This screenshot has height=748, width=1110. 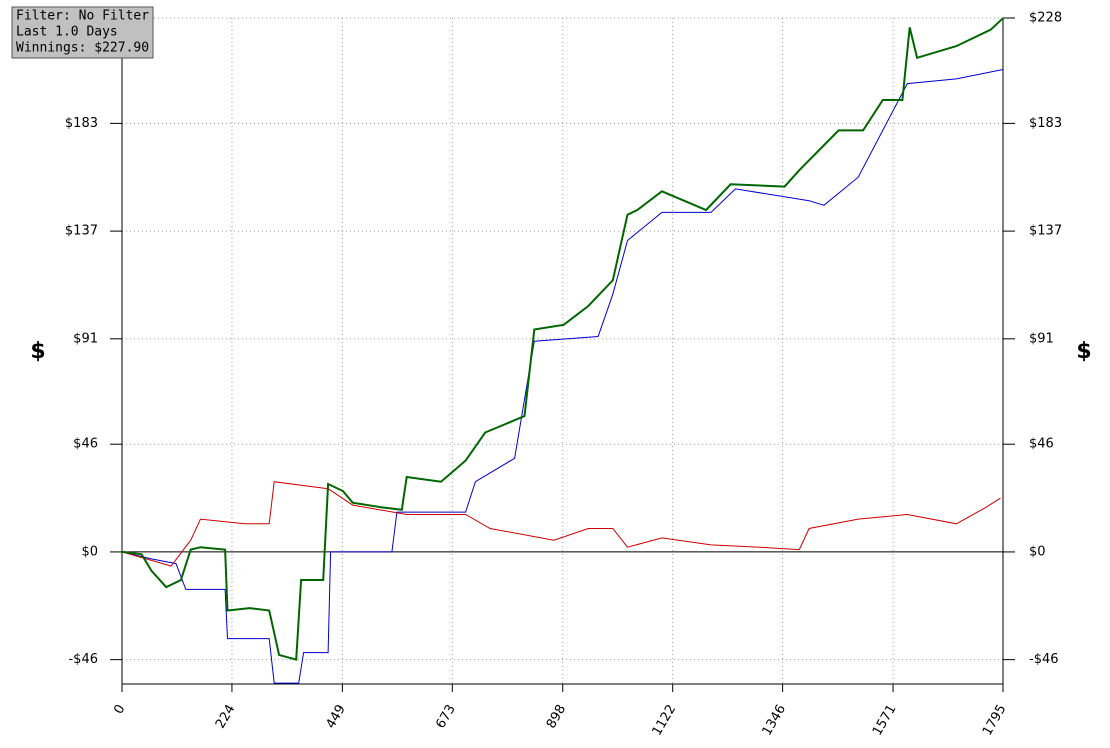 What do you see at coordinates (85, 338) in the screenshot?
I see `y-tick-label: $91` at bounding box center [85, 338].